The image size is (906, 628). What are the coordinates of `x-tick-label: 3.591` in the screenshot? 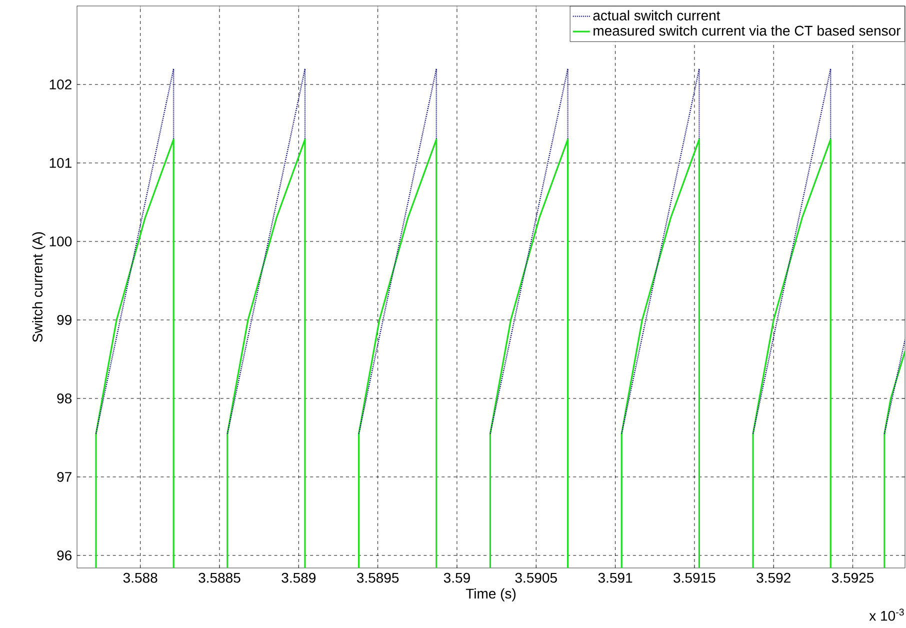 It's located at (615, 577).